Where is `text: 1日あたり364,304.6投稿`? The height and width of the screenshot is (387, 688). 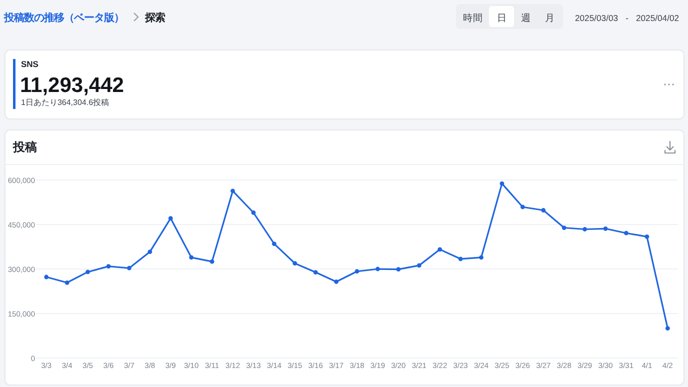
text: 1日あたり364,304.6投稿 is located at coordinates (65, 102).